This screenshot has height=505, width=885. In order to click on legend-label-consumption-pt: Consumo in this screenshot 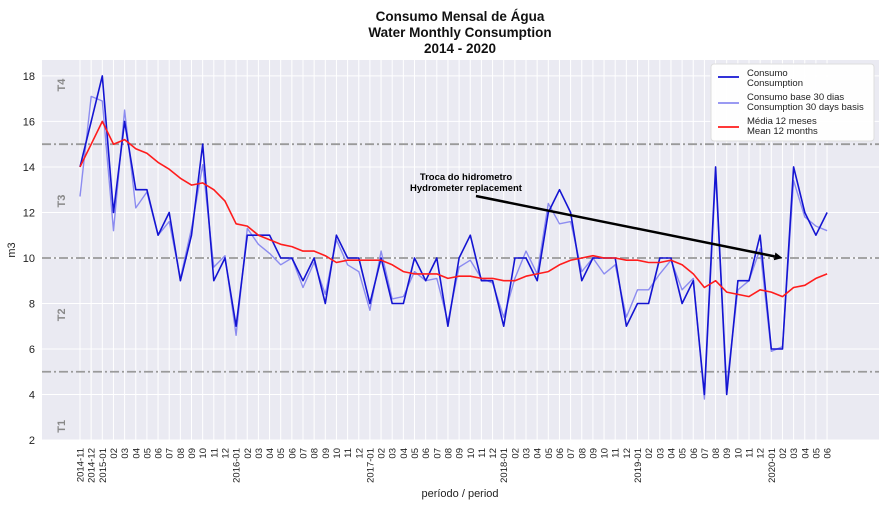, I will do `click(767, 73)`.